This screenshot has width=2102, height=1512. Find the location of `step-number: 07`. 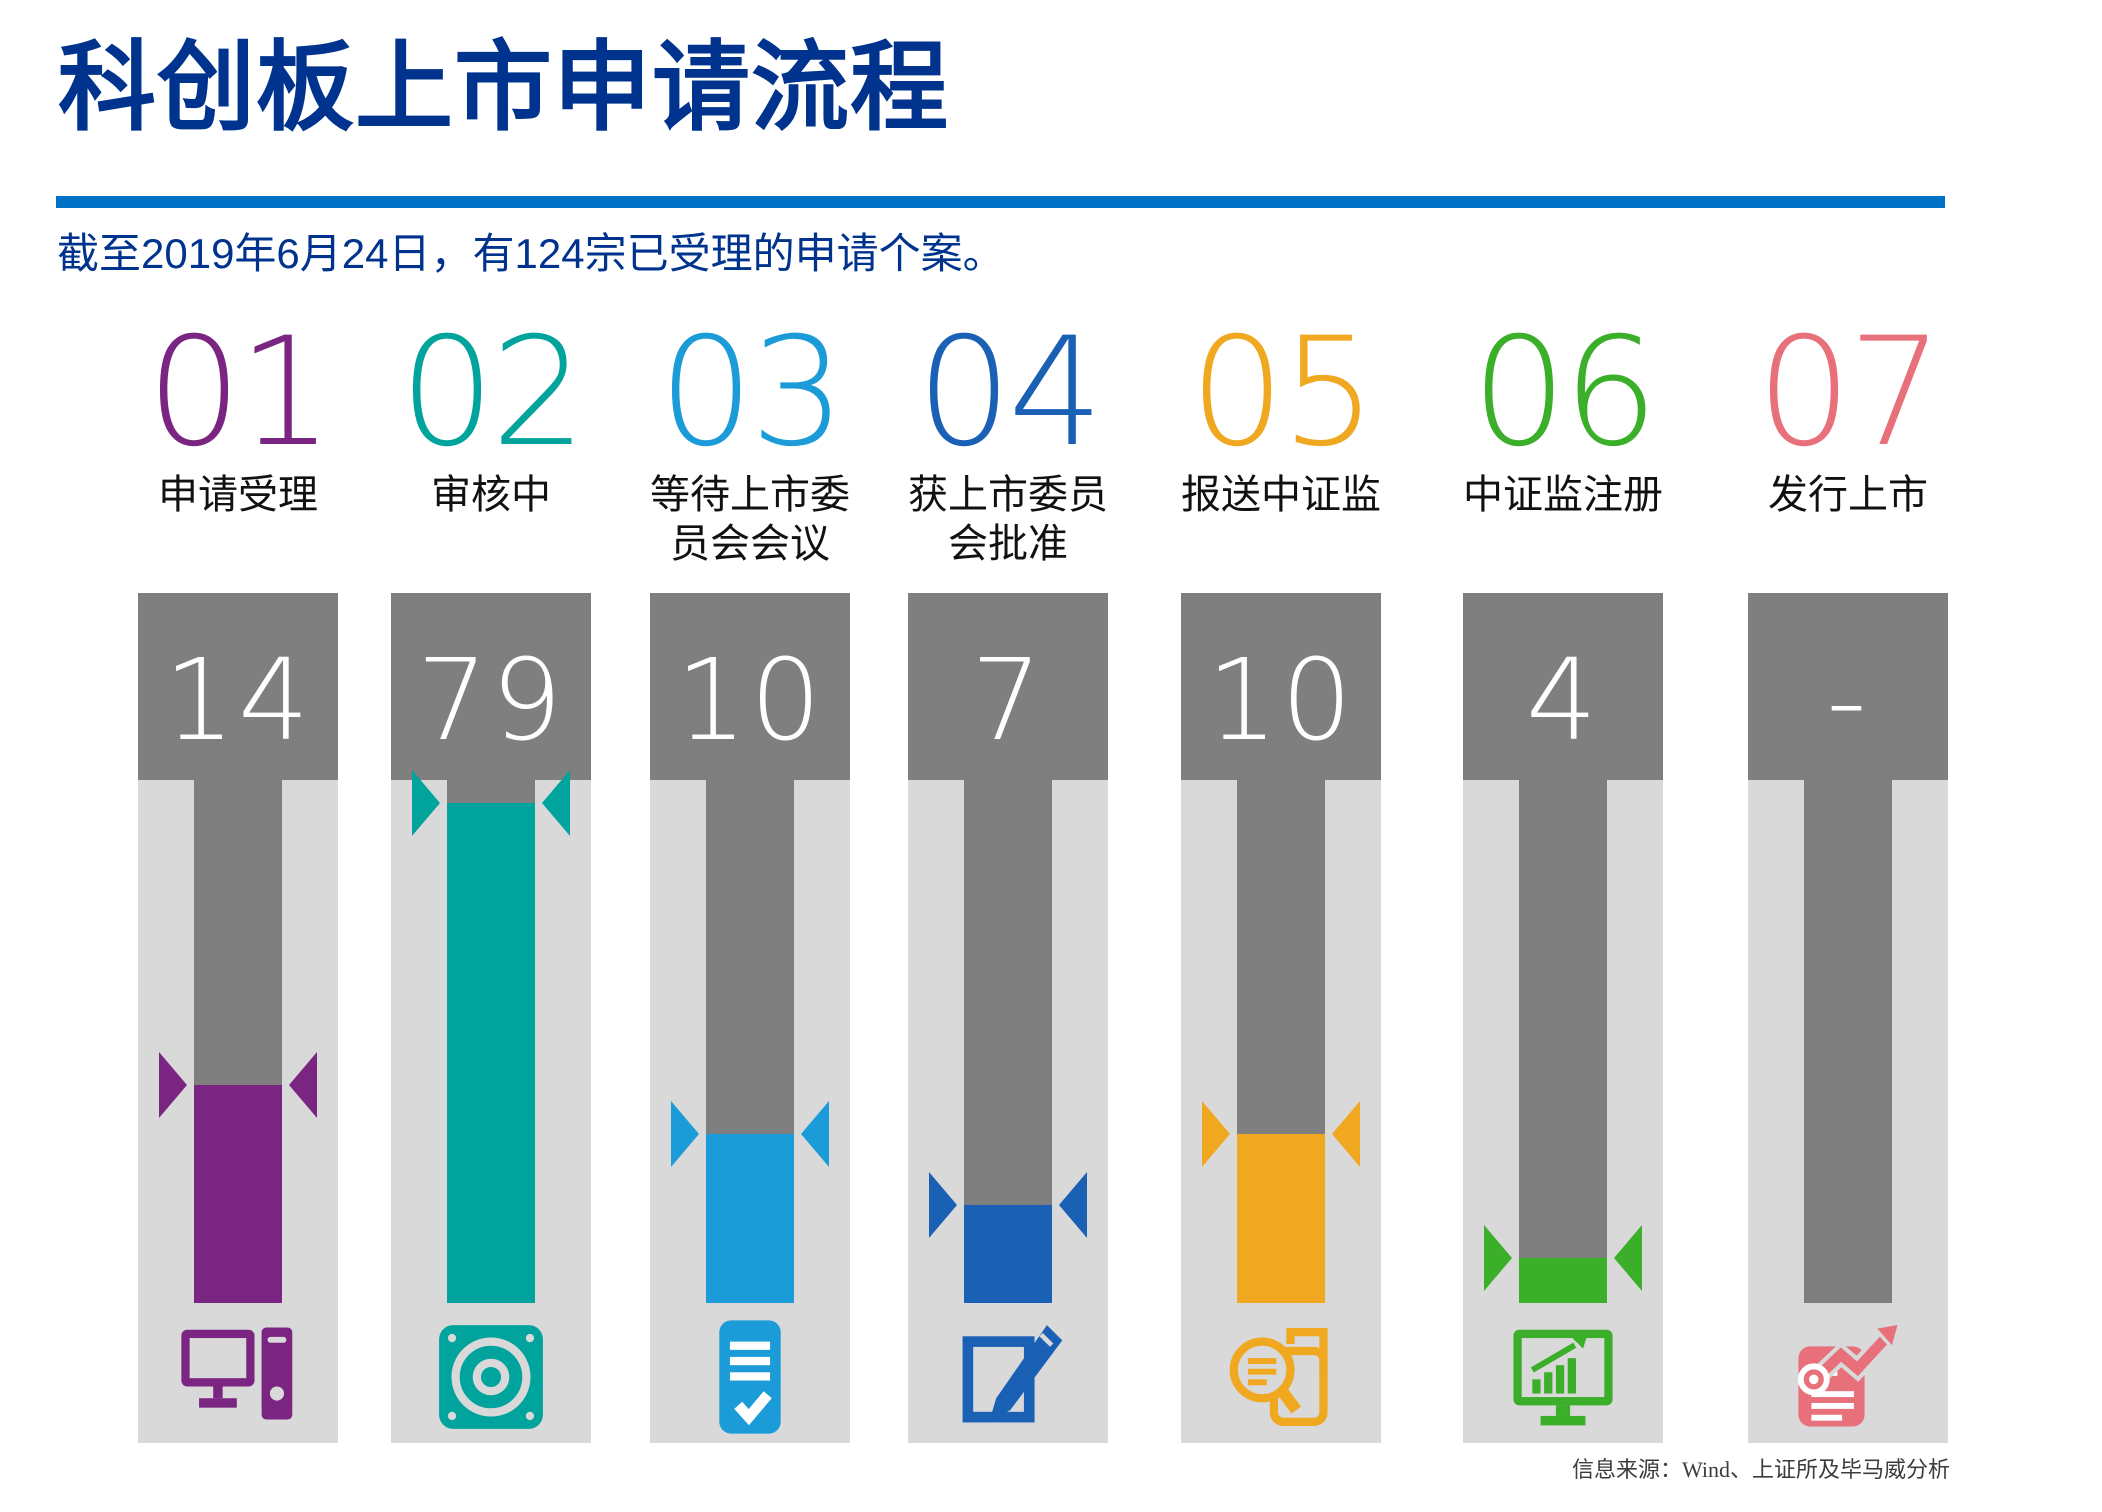

step-number: 07 is located at coordinates (1850, 393).